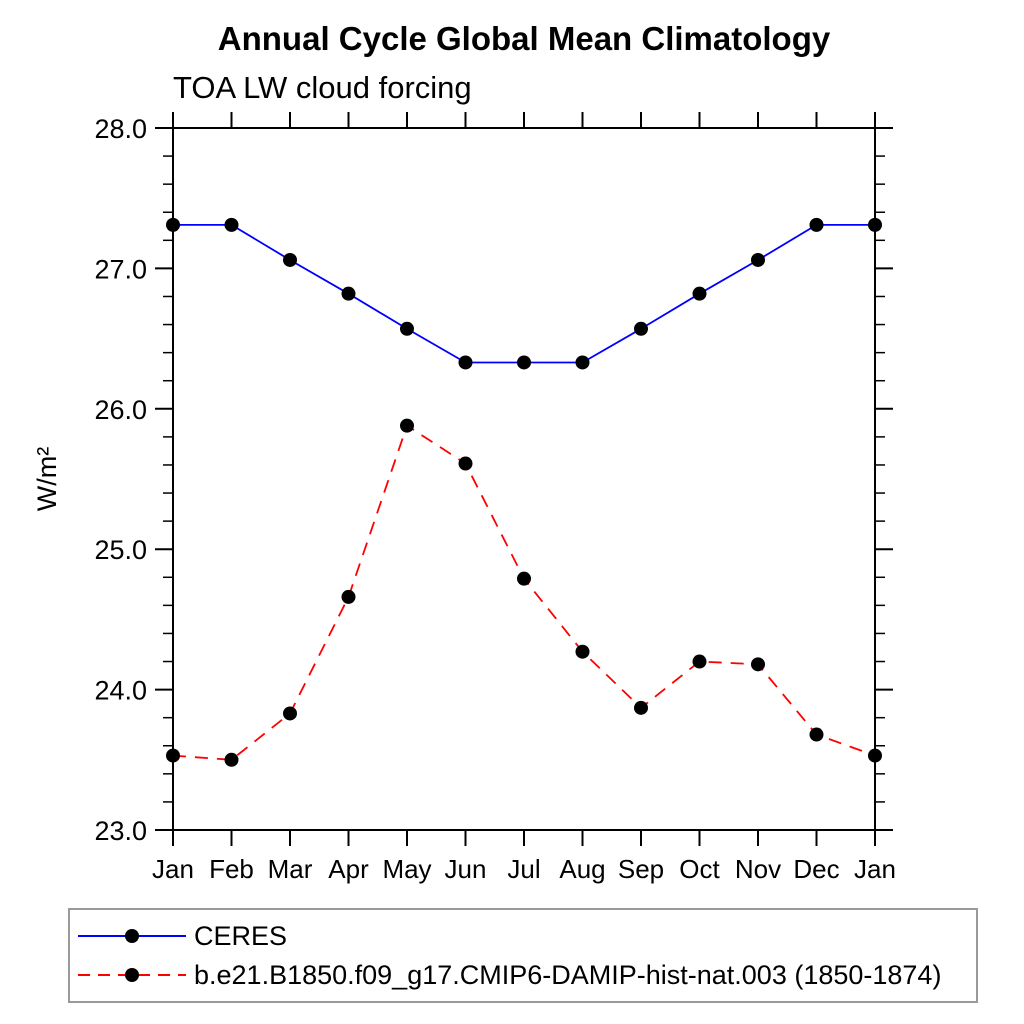 Image resolution: width=1024 pixels, height=1024 pixels. I want to click on y-tick-label: 27.0, so click(120, 269).